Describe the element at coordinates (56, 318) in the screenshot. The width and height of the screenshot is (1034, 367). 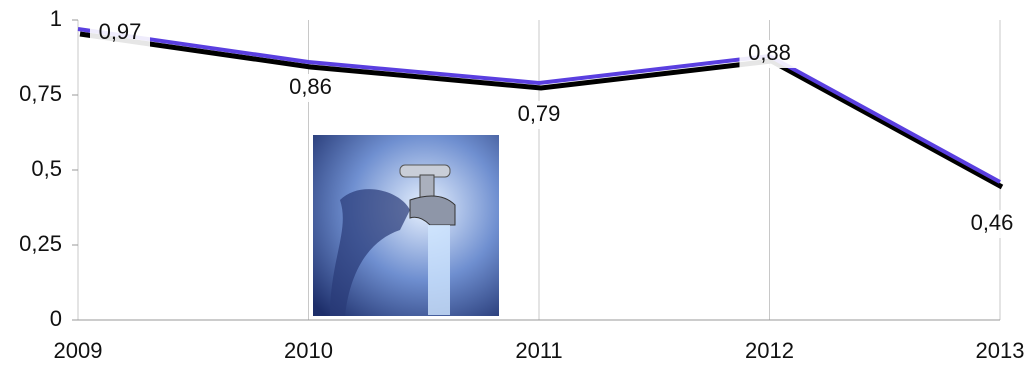
I see `y-tick-label: 0` at that location.